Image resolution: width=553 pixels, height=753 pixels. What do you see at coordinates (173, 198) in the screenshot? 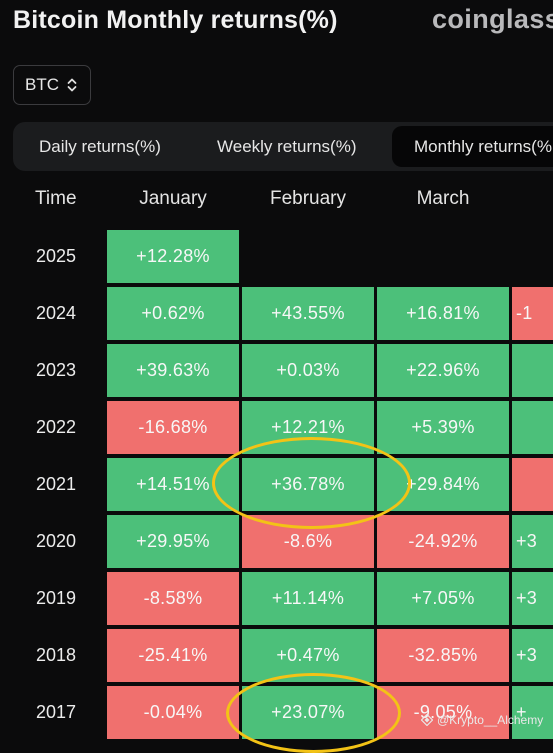
I see `column-header-january: January` at bounding box center [173, 198].